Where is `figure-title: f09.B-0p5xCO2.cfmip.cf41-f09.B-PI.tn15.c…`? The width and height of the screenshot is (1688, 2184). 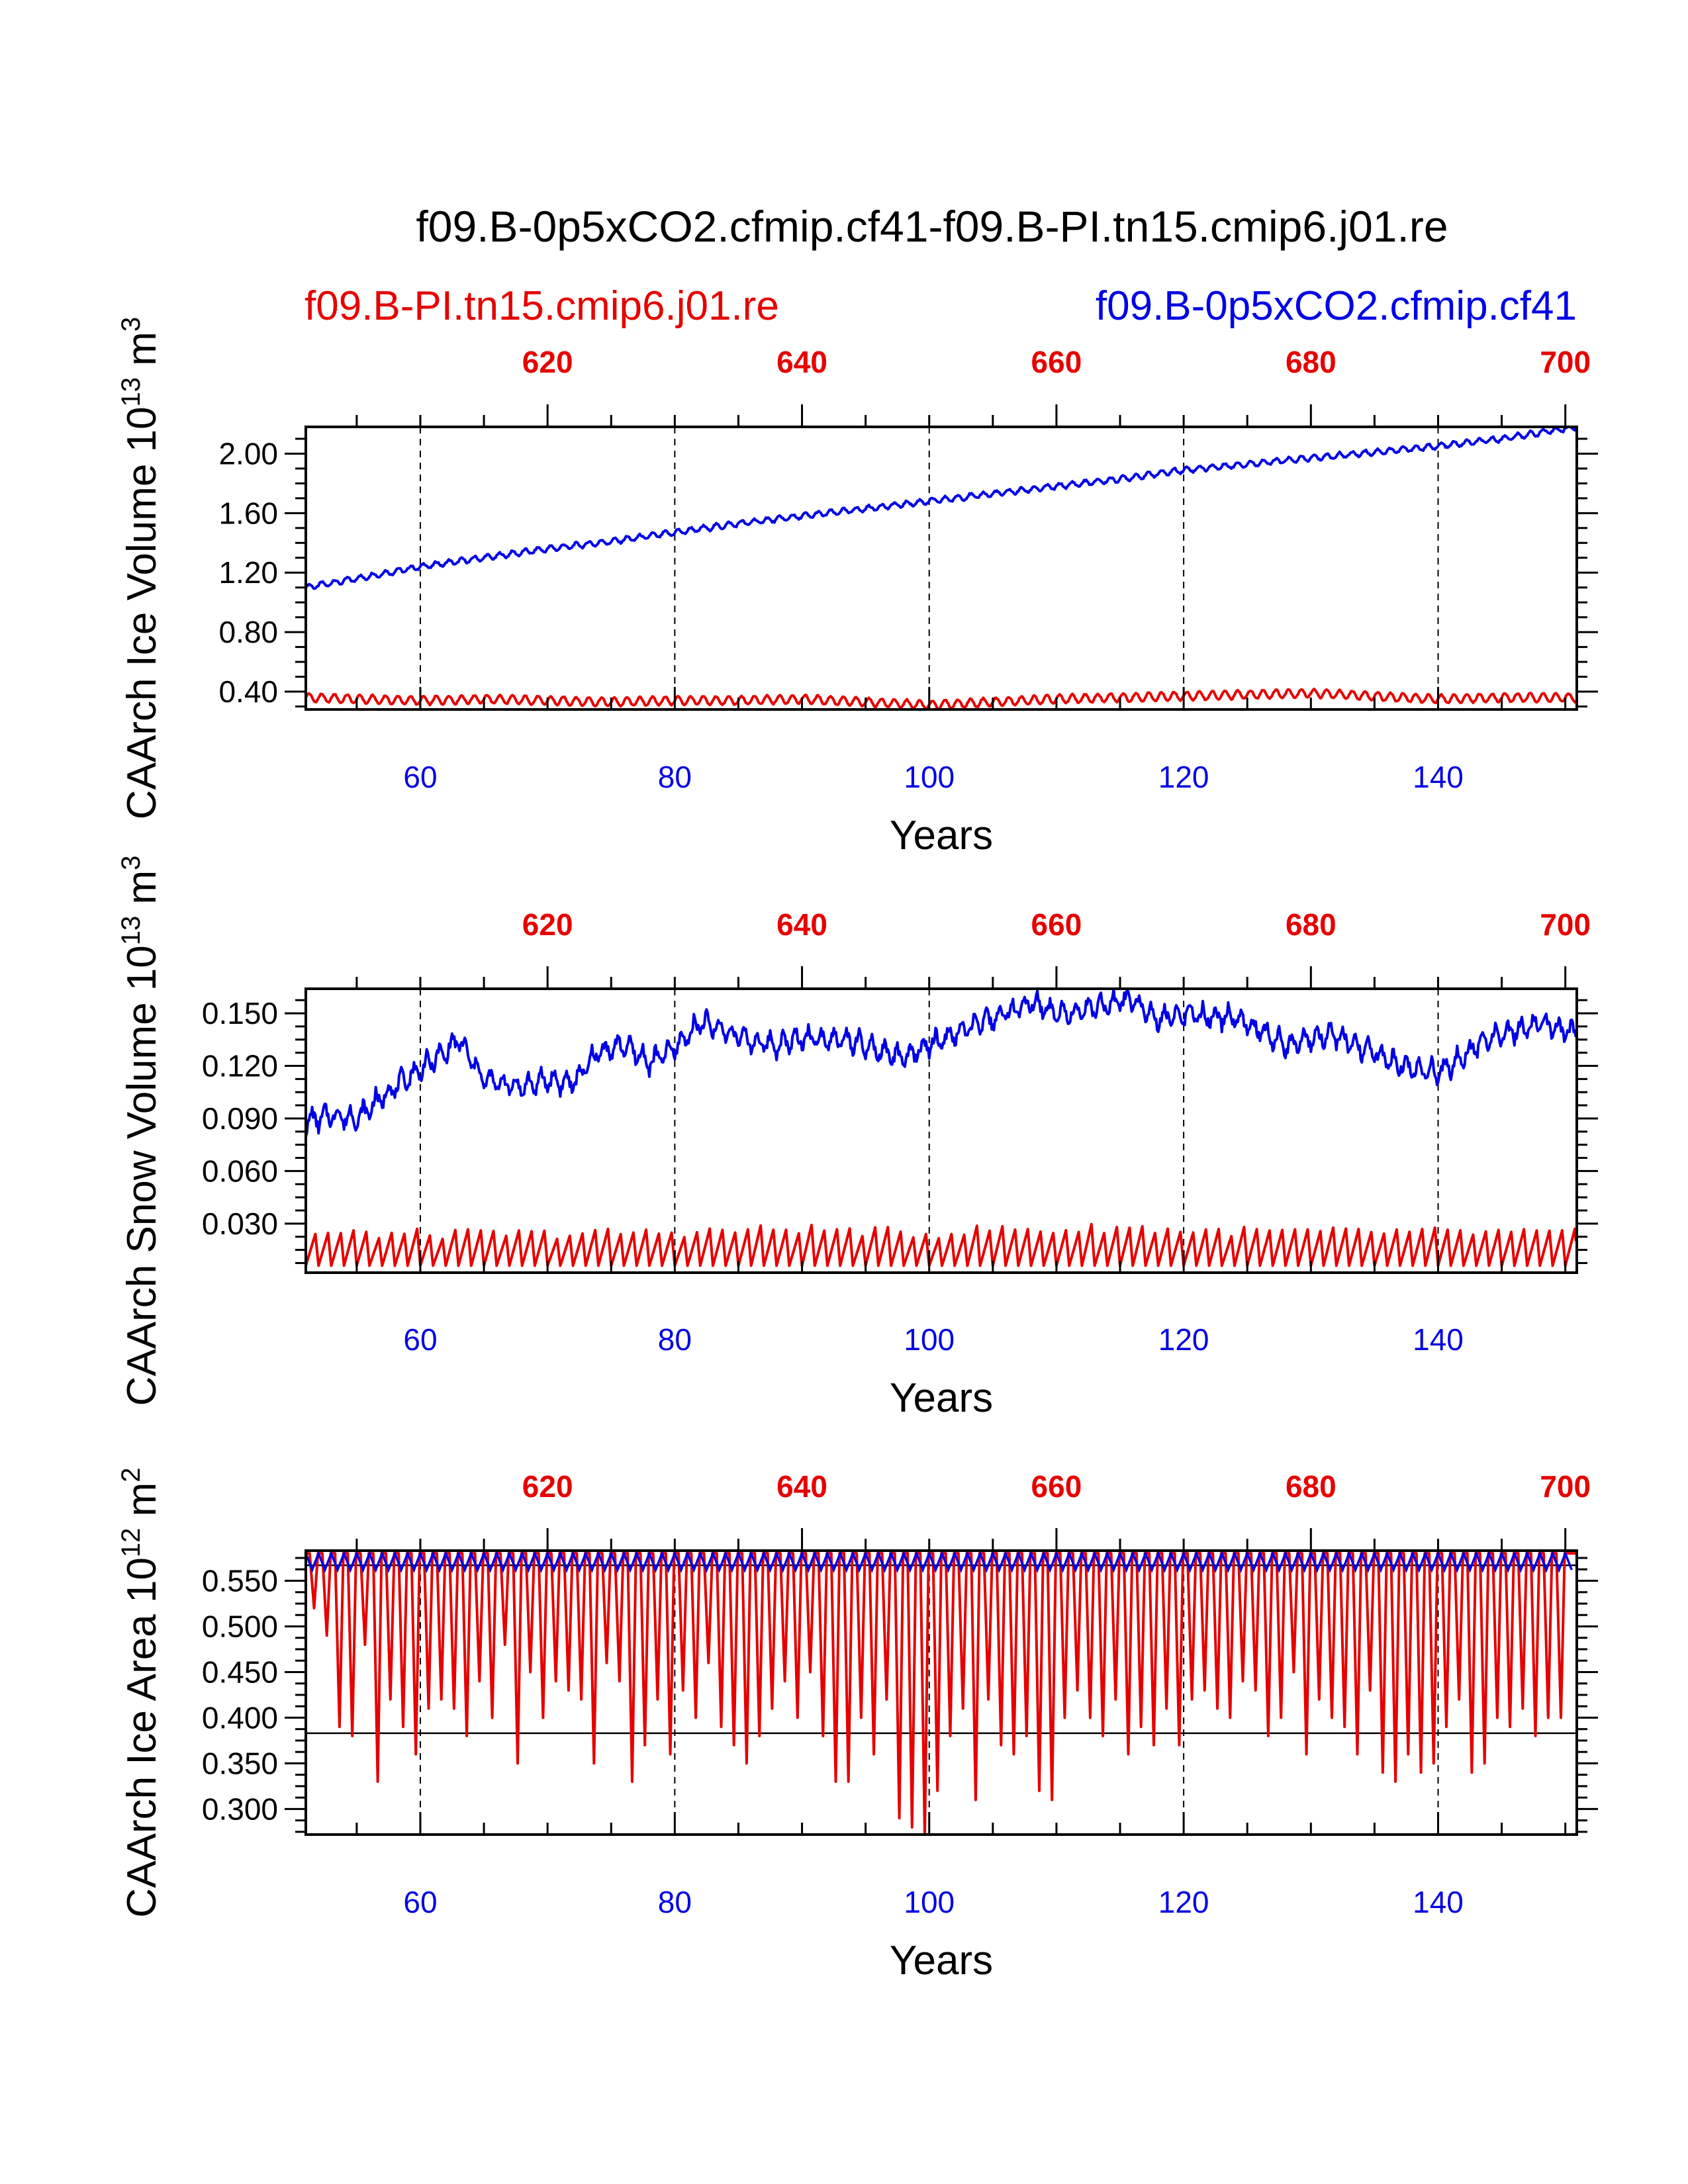
figure-title: f09.B-0p5xCO2.cfmip.cf41-f09.B-PI.tn15.c… is located at coordinates (932, 226).